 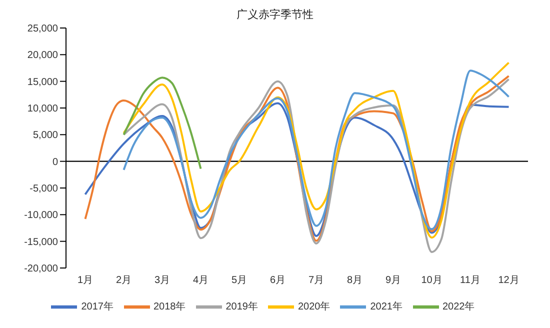 What do you see at coordinates (41, 216) in the screenshot?
I see `y-tick-label: -10,000` at bounding box center [41, 216].